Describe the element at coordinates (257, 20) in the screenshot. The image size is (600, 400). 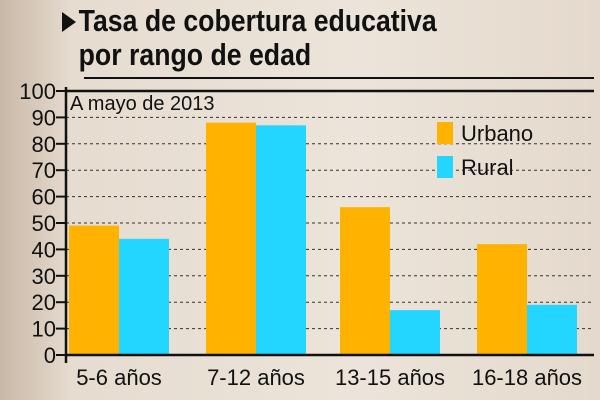
I see `title-line-1: Tasa de cobertura educativa` at that location.